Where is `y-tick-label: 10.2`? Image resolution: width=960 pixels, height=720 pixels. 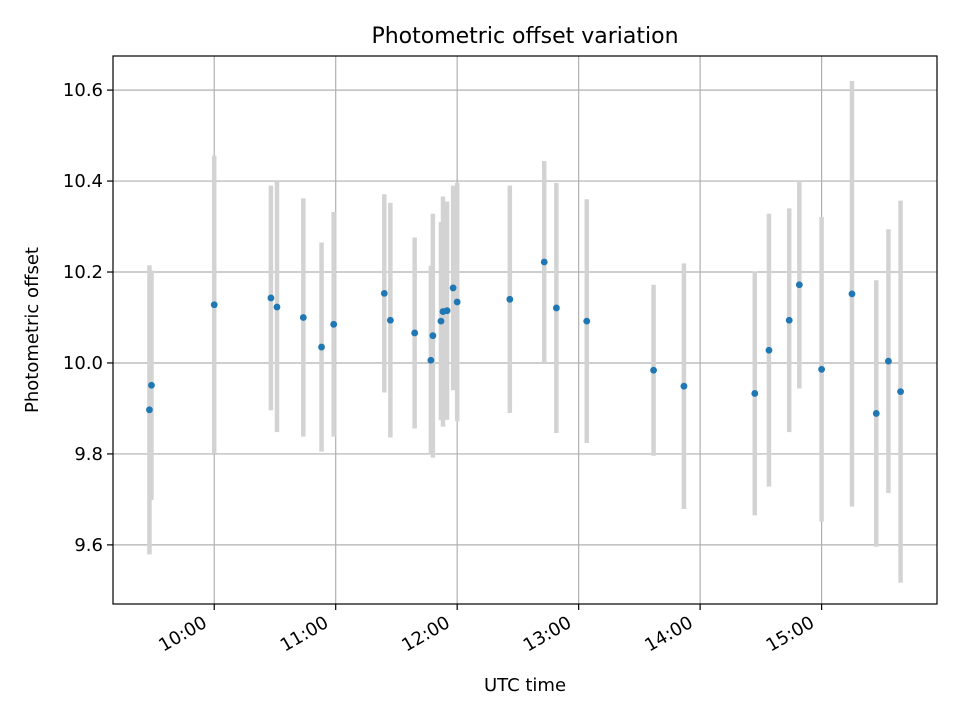 y-tick-label: 10.2 is located at coordinates (83, 272).